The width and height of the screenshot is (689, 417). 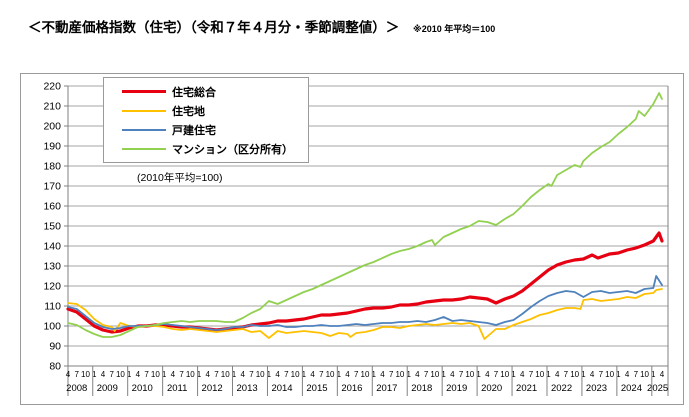 What do you see at coordinates (596, 388) in the screenshot?
I see `svg-text: 2023` at bounding box center [596, 388].